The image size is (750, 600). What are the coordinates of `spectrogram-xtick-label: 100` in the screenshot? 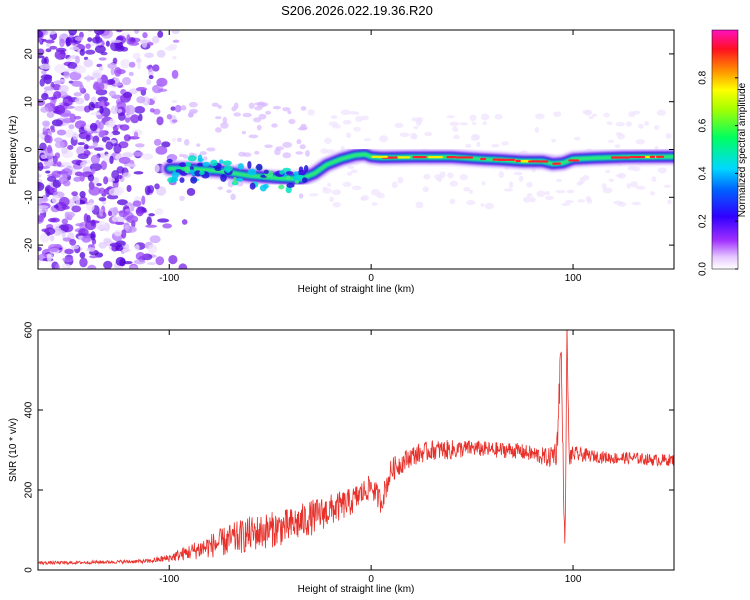 It's located at (573, 278).